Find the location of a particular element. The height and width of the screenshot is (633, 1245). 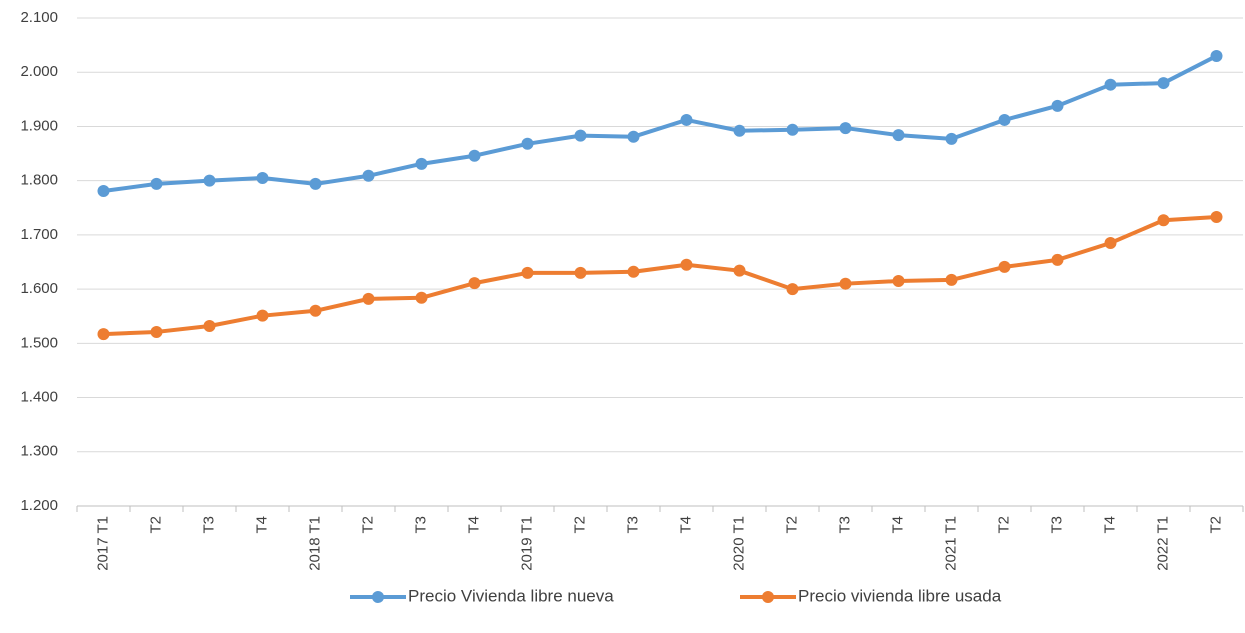

y-tick-label: 1.400 is located at coordinates (39, 397).